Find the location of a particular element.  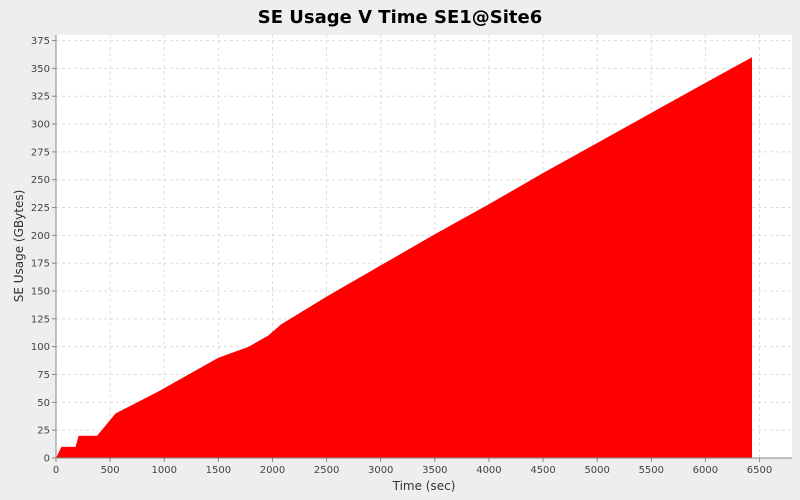

y-tick-label: 0 is located at coordinates (47, 459).